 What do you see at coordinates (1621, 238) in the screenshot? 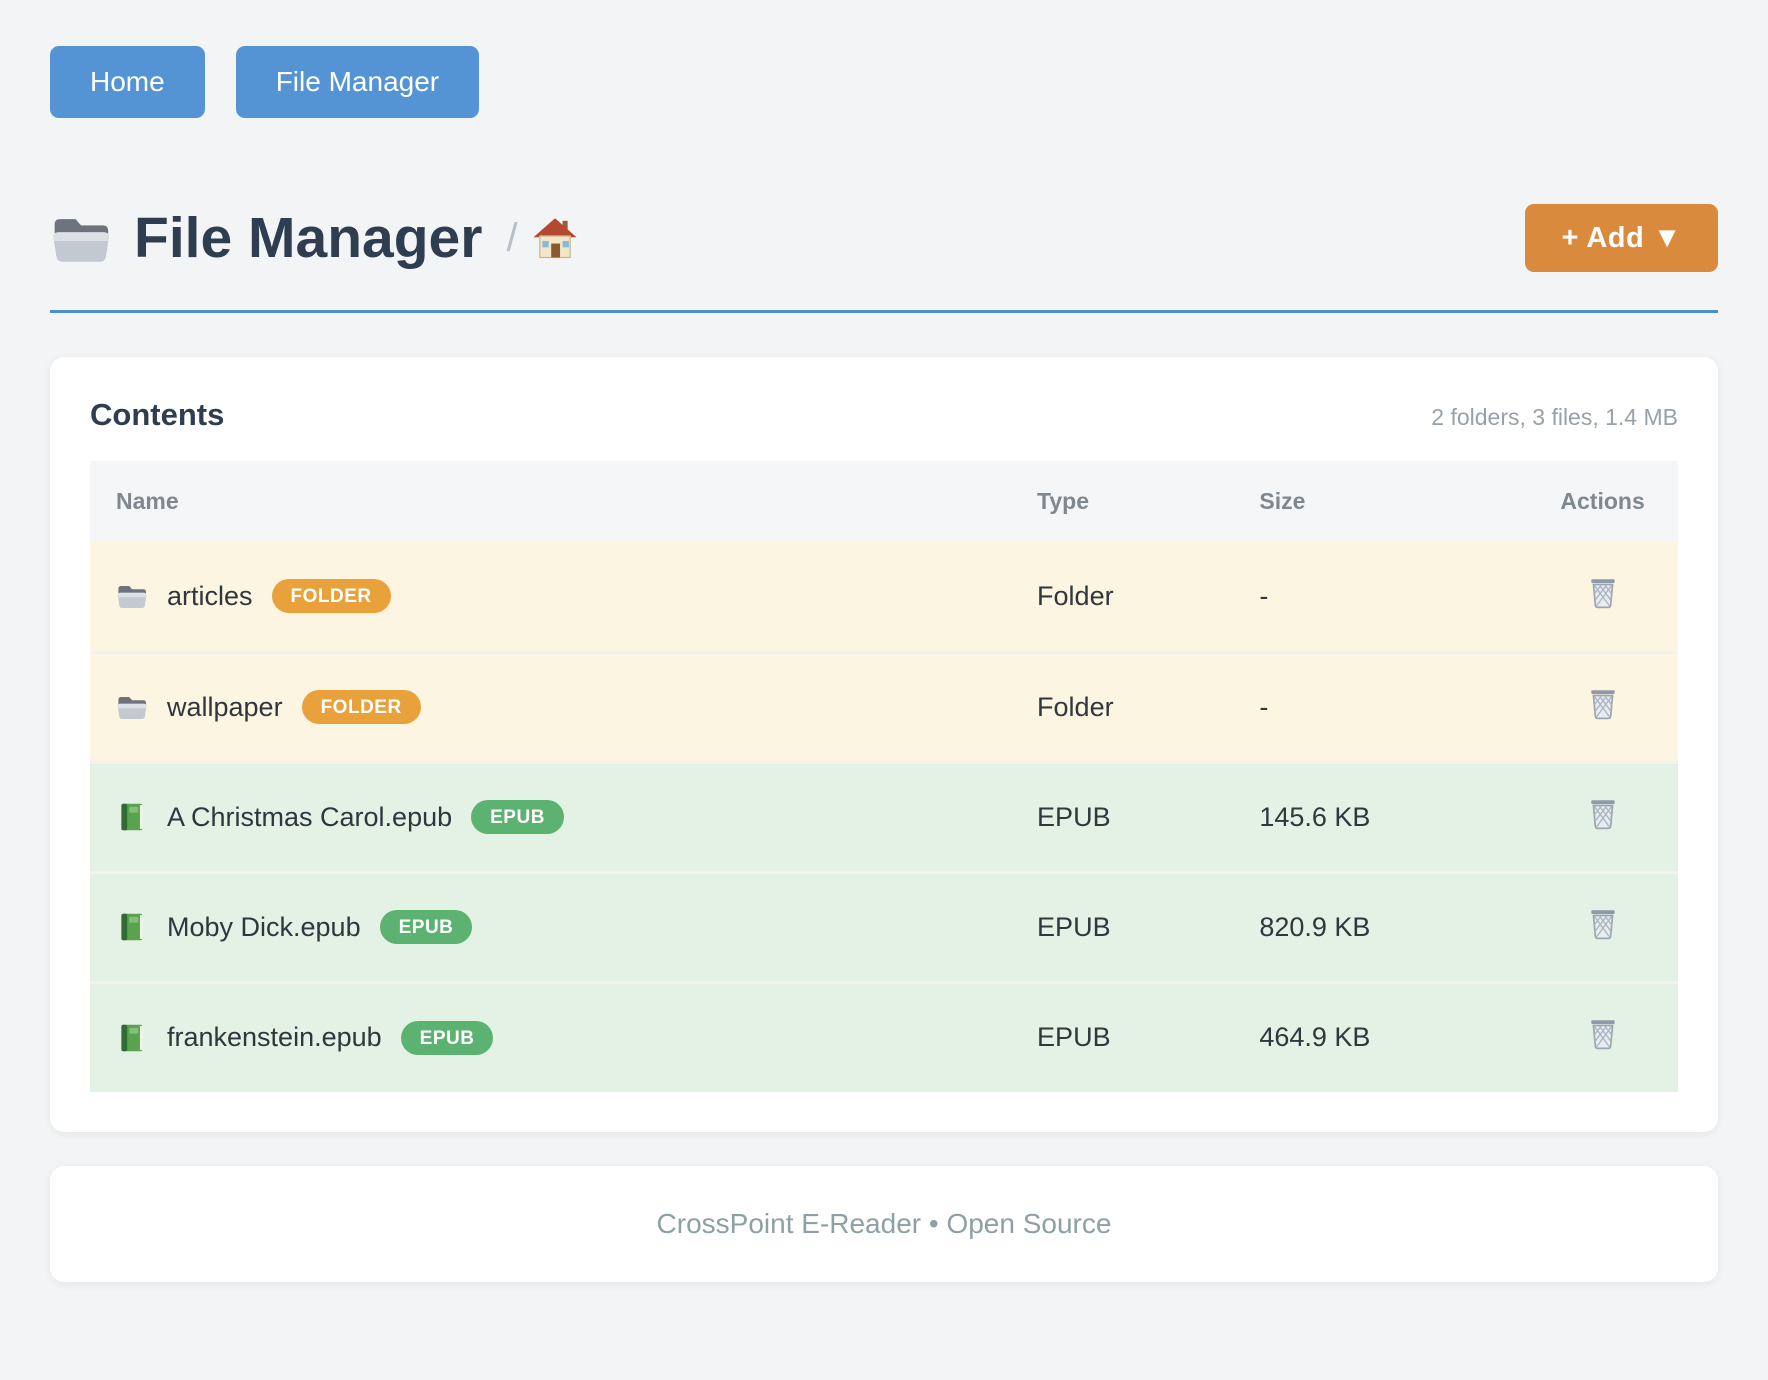
I see `add-button: + Add ▼` at bounding box center [1621, 238].